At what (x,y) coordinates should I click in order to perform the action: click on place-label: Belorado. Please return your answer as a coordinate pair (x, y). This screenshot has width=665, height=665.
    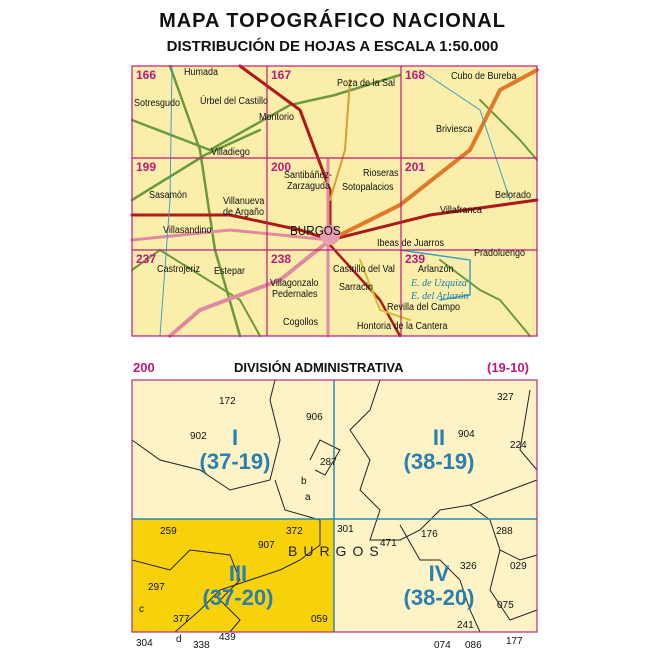
    Looking at the image, I should click on (513, 195).